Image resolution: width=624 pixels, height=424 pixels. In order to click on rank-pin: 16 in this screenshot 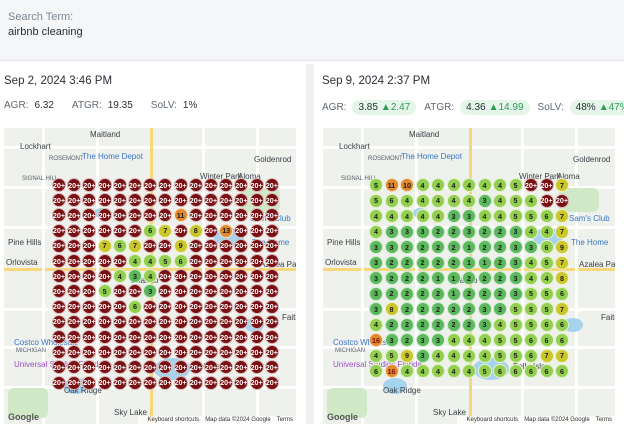, I will do `click(391, 371)`.